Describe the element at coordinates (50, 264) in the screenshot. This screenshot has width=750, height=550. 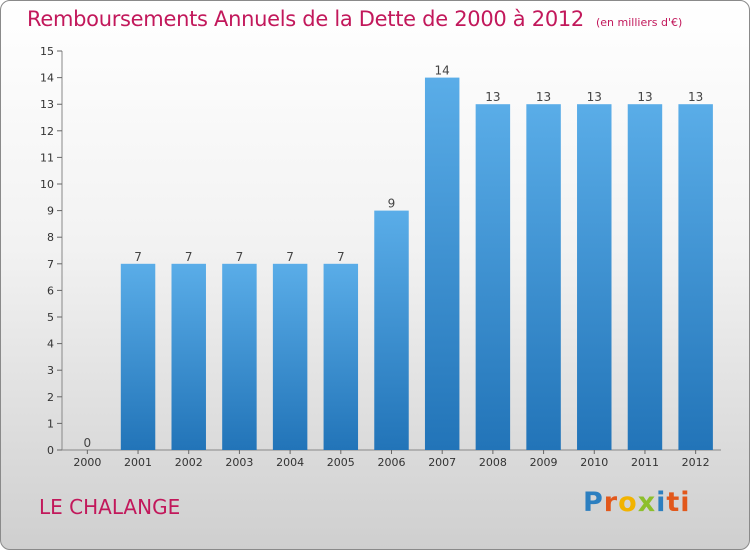
I see `y-tick-label: 7` at that location.